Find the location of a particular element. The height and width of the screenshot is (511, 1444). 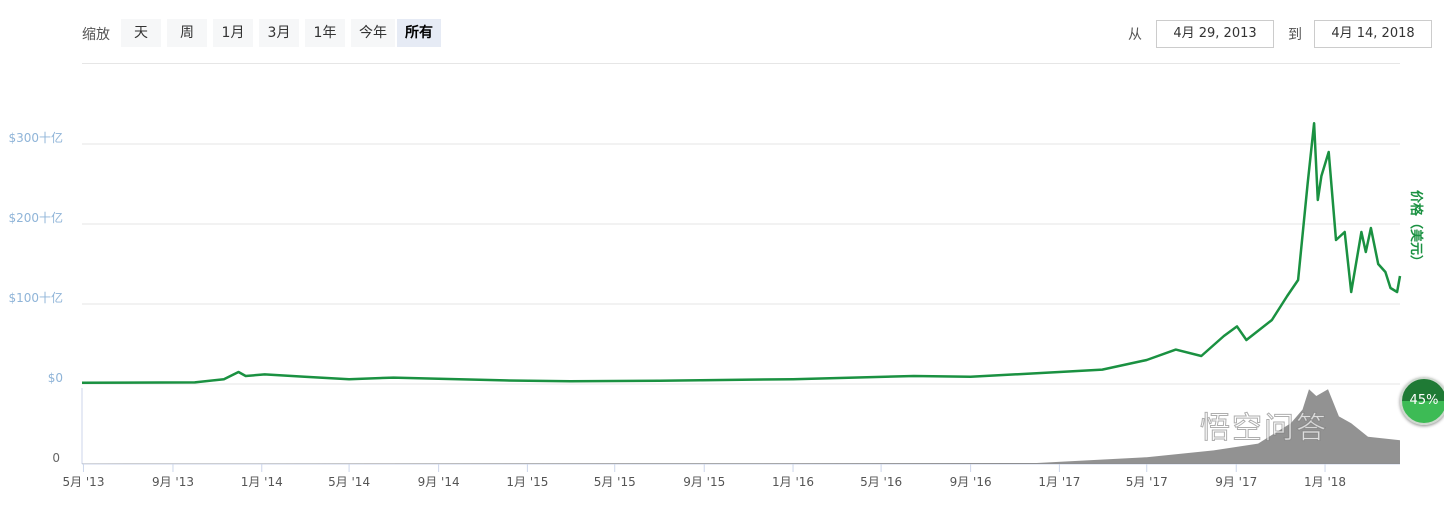

x-tick-label: 1月 '17 is located at coordinates (1059, 482).